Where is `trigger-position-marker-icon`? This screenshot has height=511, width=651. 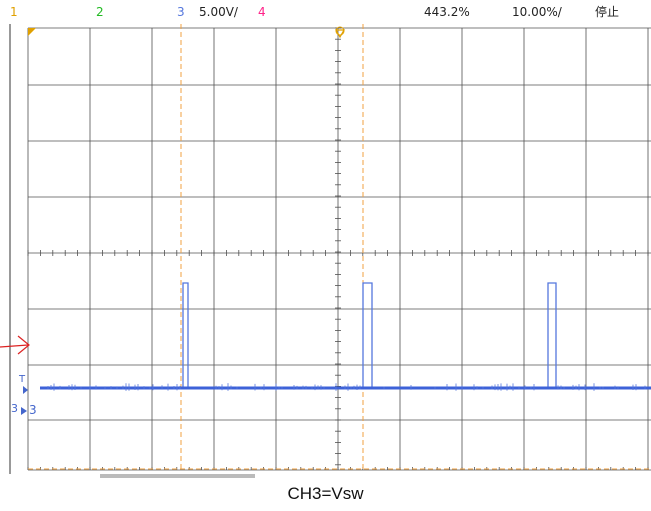
trigger-position-marker-icon is located at coordinates (340, 34).